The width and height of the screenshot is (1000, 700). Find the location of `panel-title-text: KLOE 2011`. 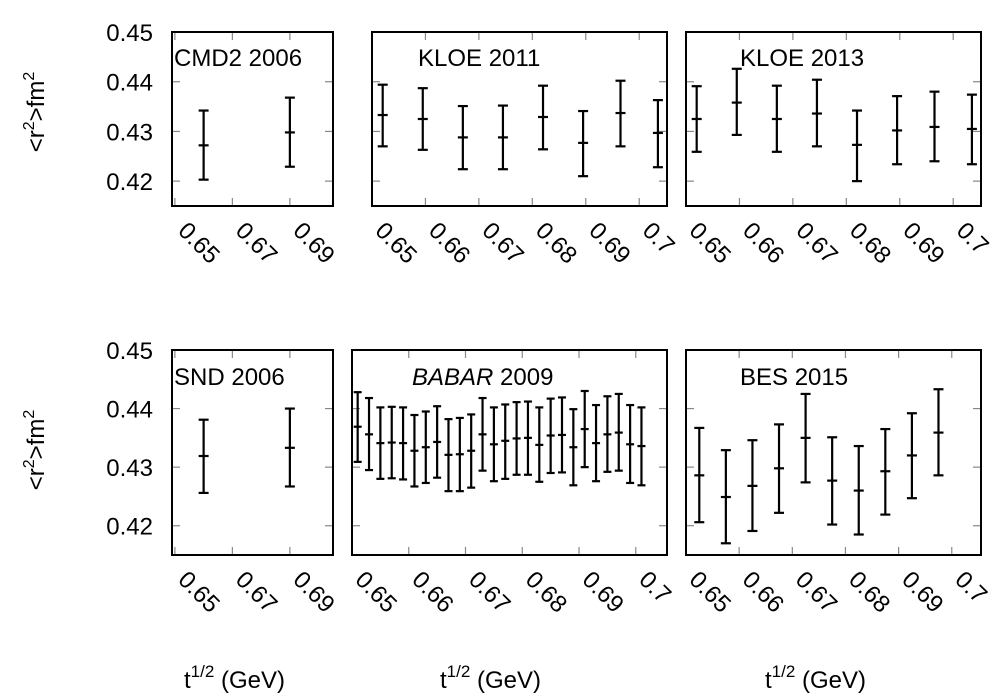

panel-title-text: KLOE 2011 is located at coordinates (479, 58).